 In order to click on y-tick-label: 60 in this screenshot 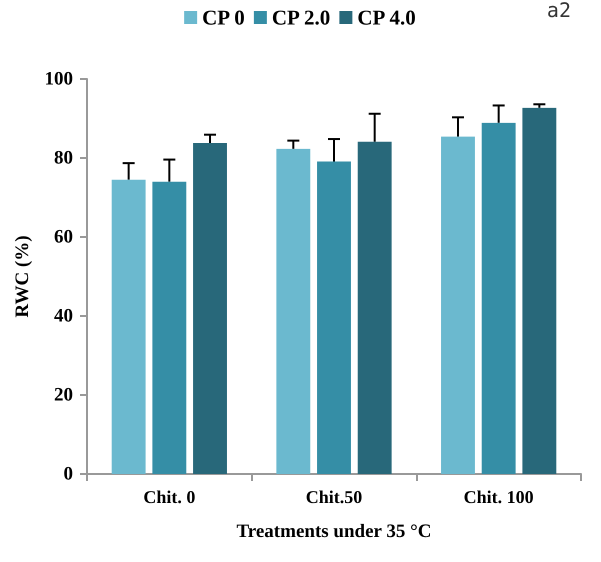, I will do `click(63, 237)`.